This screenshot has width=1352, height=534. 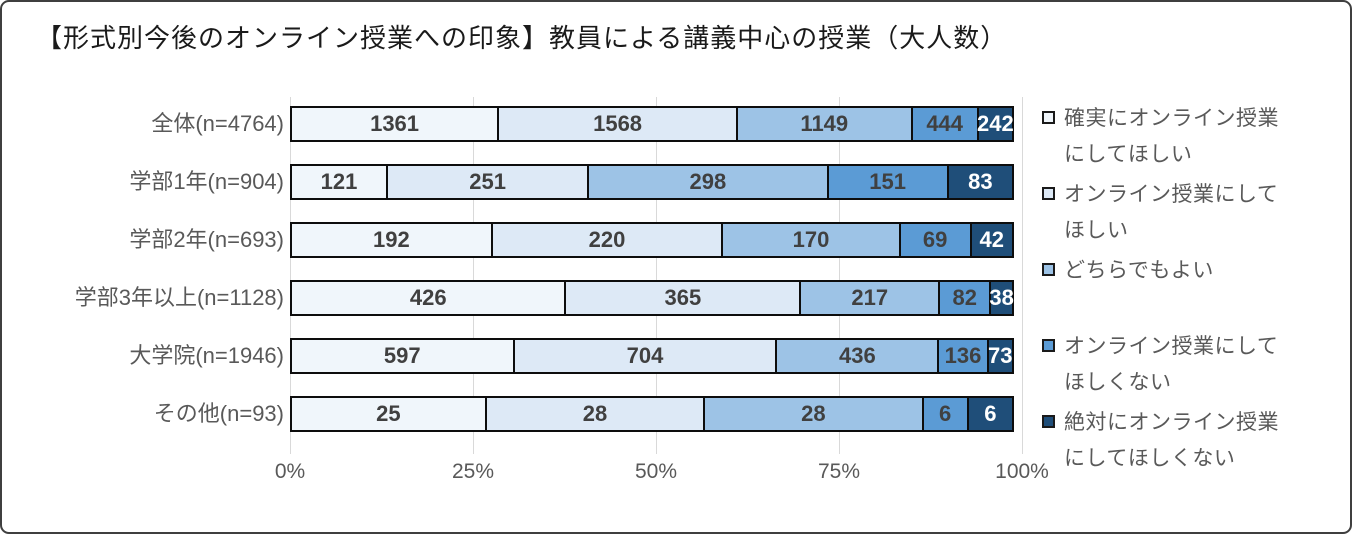 I want to click on bar-value-label: 1568, so click(x=618, y=123).